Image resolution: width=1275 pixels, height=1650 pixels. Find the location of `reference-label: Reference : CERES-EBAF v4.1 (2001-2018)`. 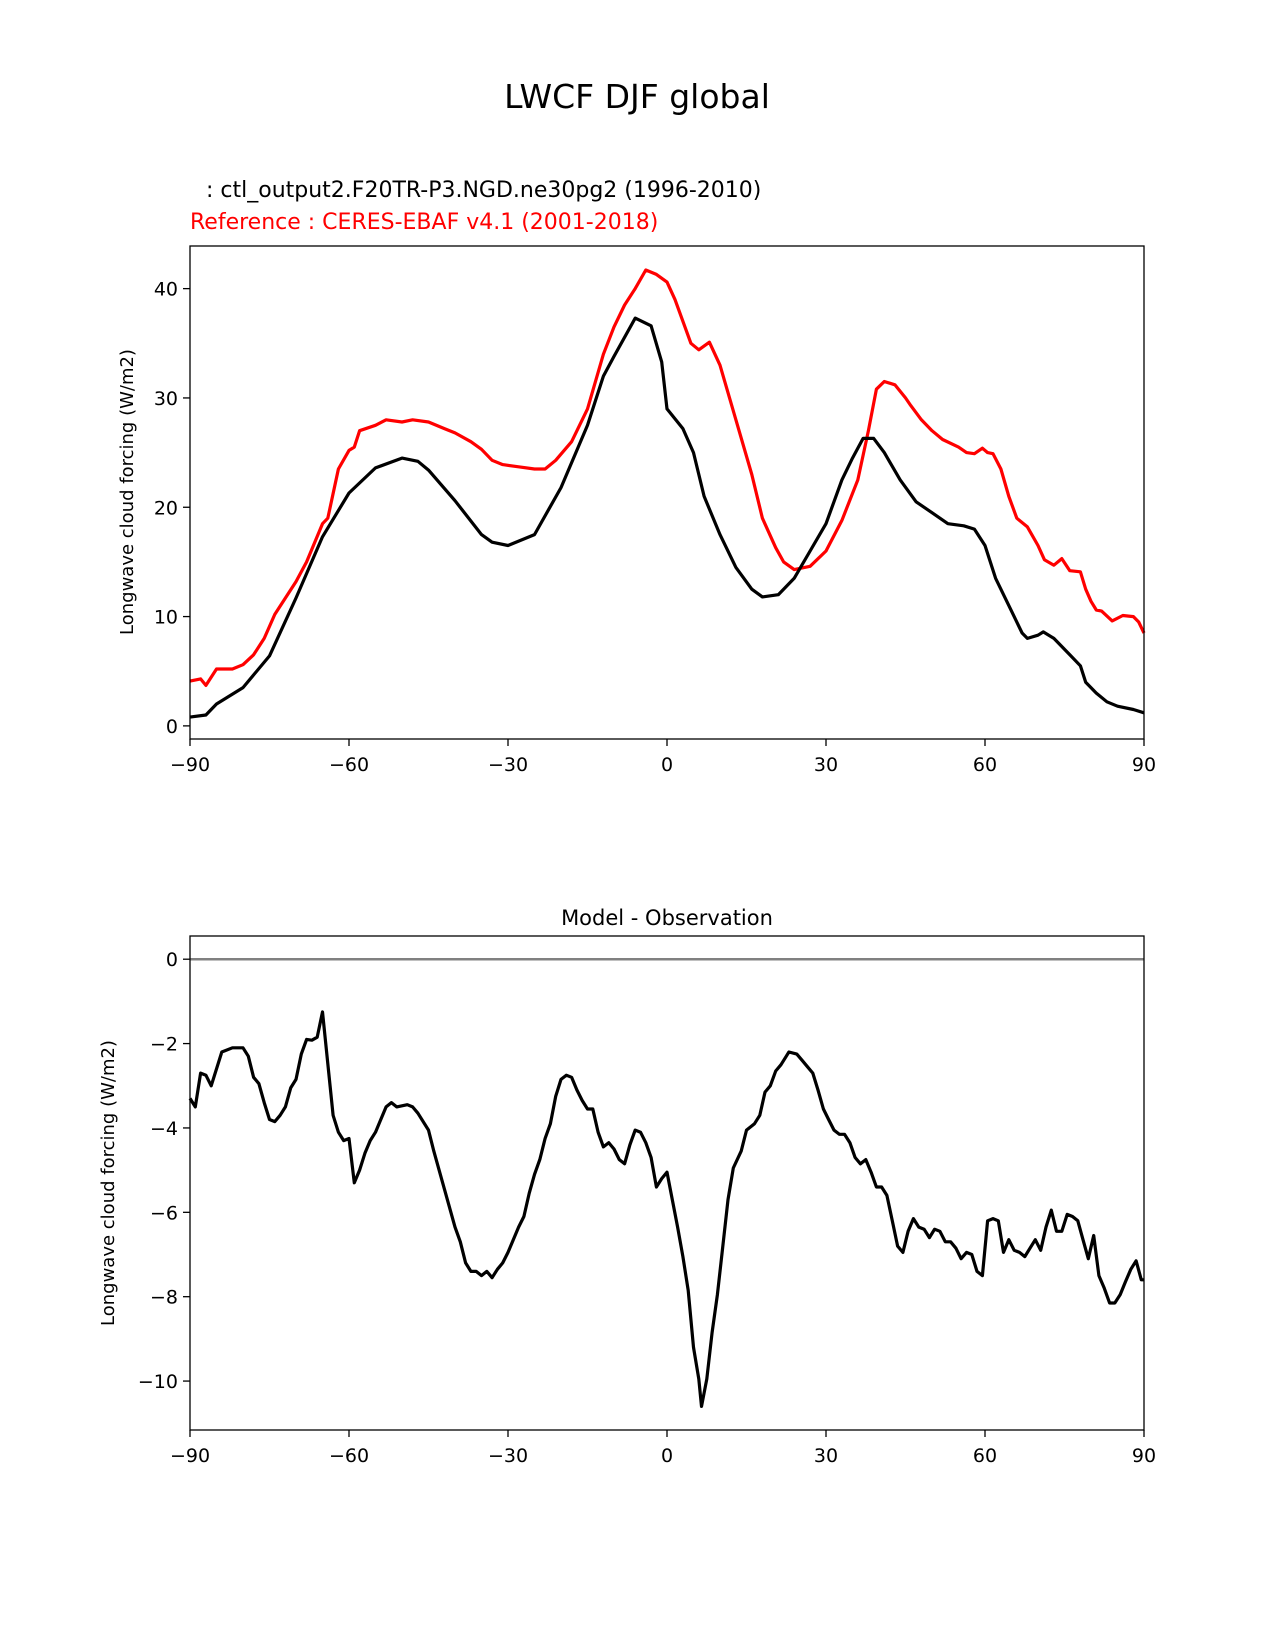

reference-label: Reference : CERES-EBAF v4.1 (2001-2018) is located at coordinates (424, 222).